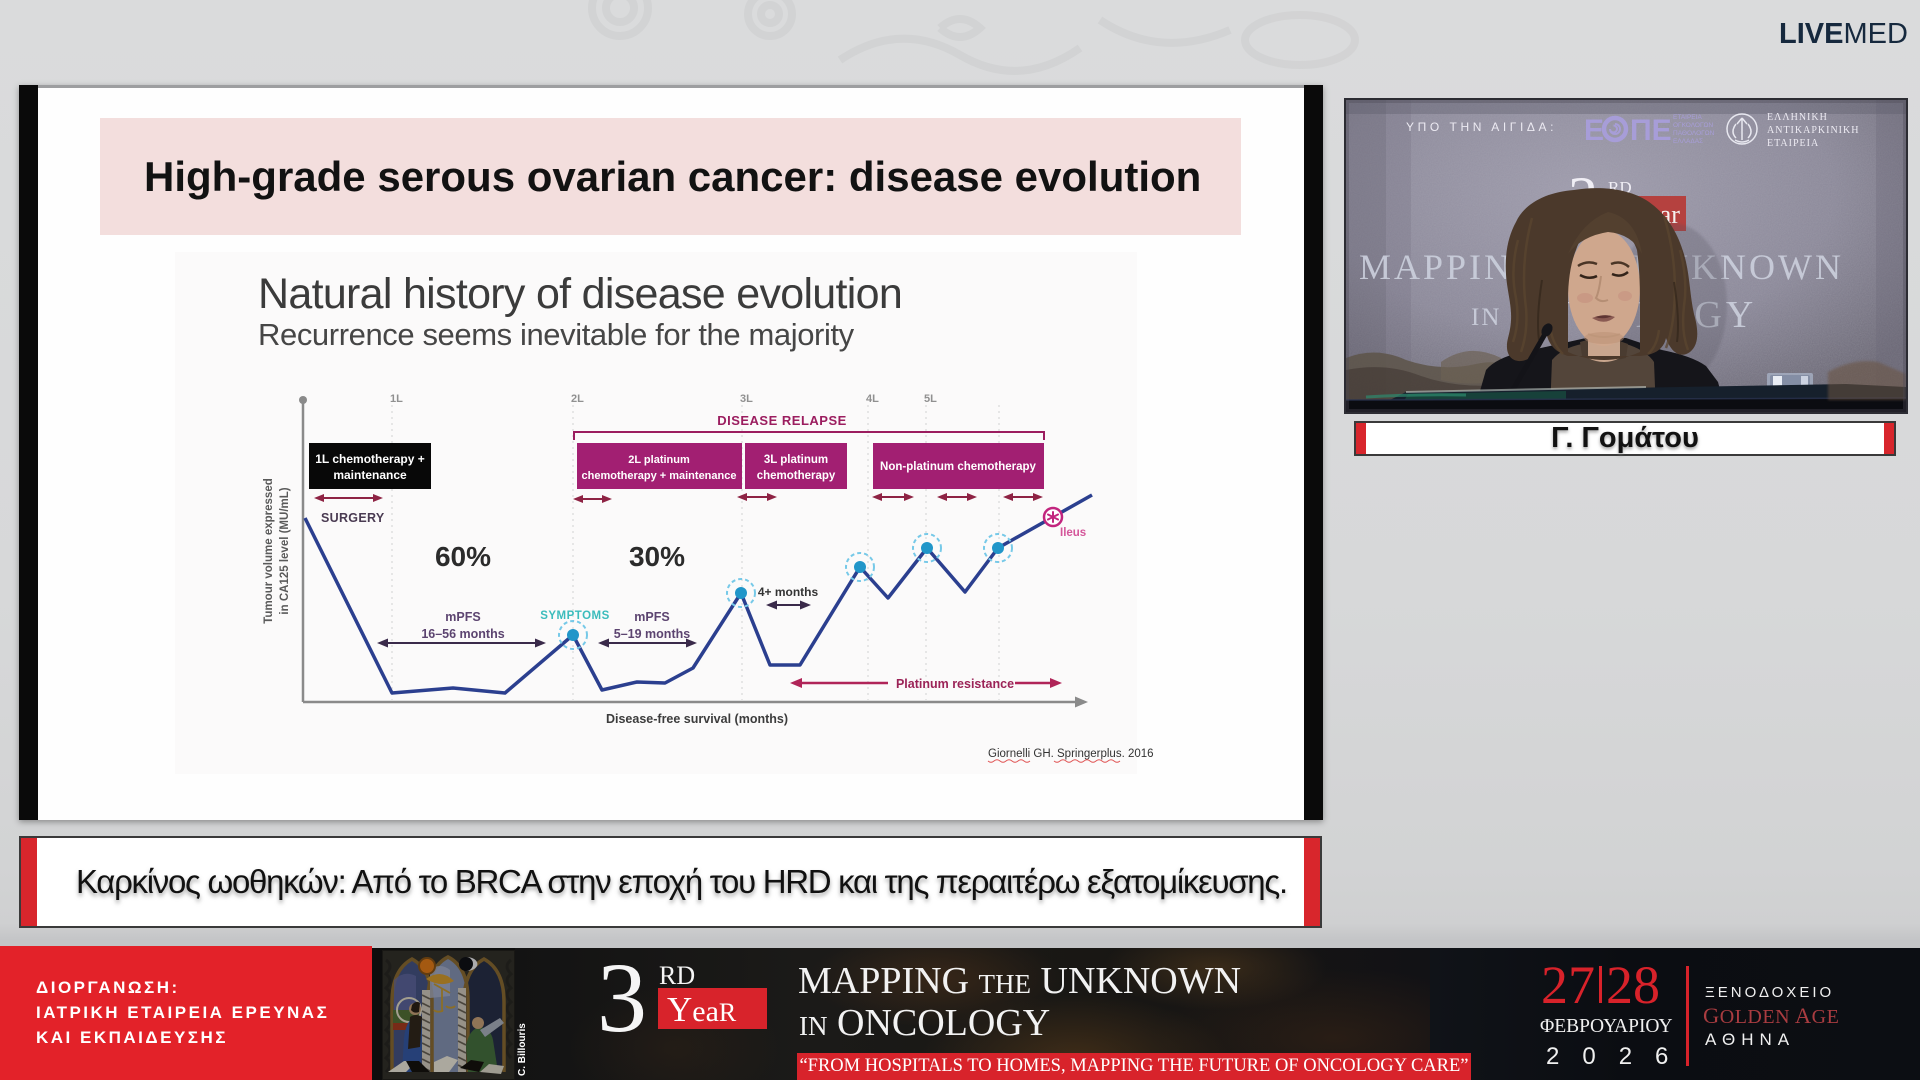 Image resolution: width=1920 pixels, height=1080 pixels. Describe the element at coordinates (269, 551) in the screenshot. I see `svg-text: Tumour volume expressed` at that location.